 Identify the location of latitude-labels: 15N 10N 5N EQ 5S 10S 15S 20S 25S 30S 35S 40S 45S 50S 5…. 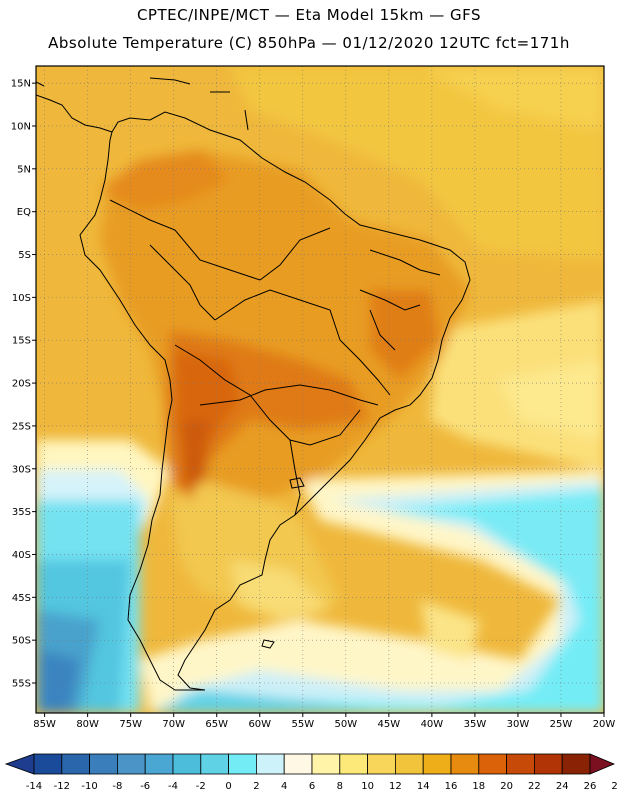
(23, 384).